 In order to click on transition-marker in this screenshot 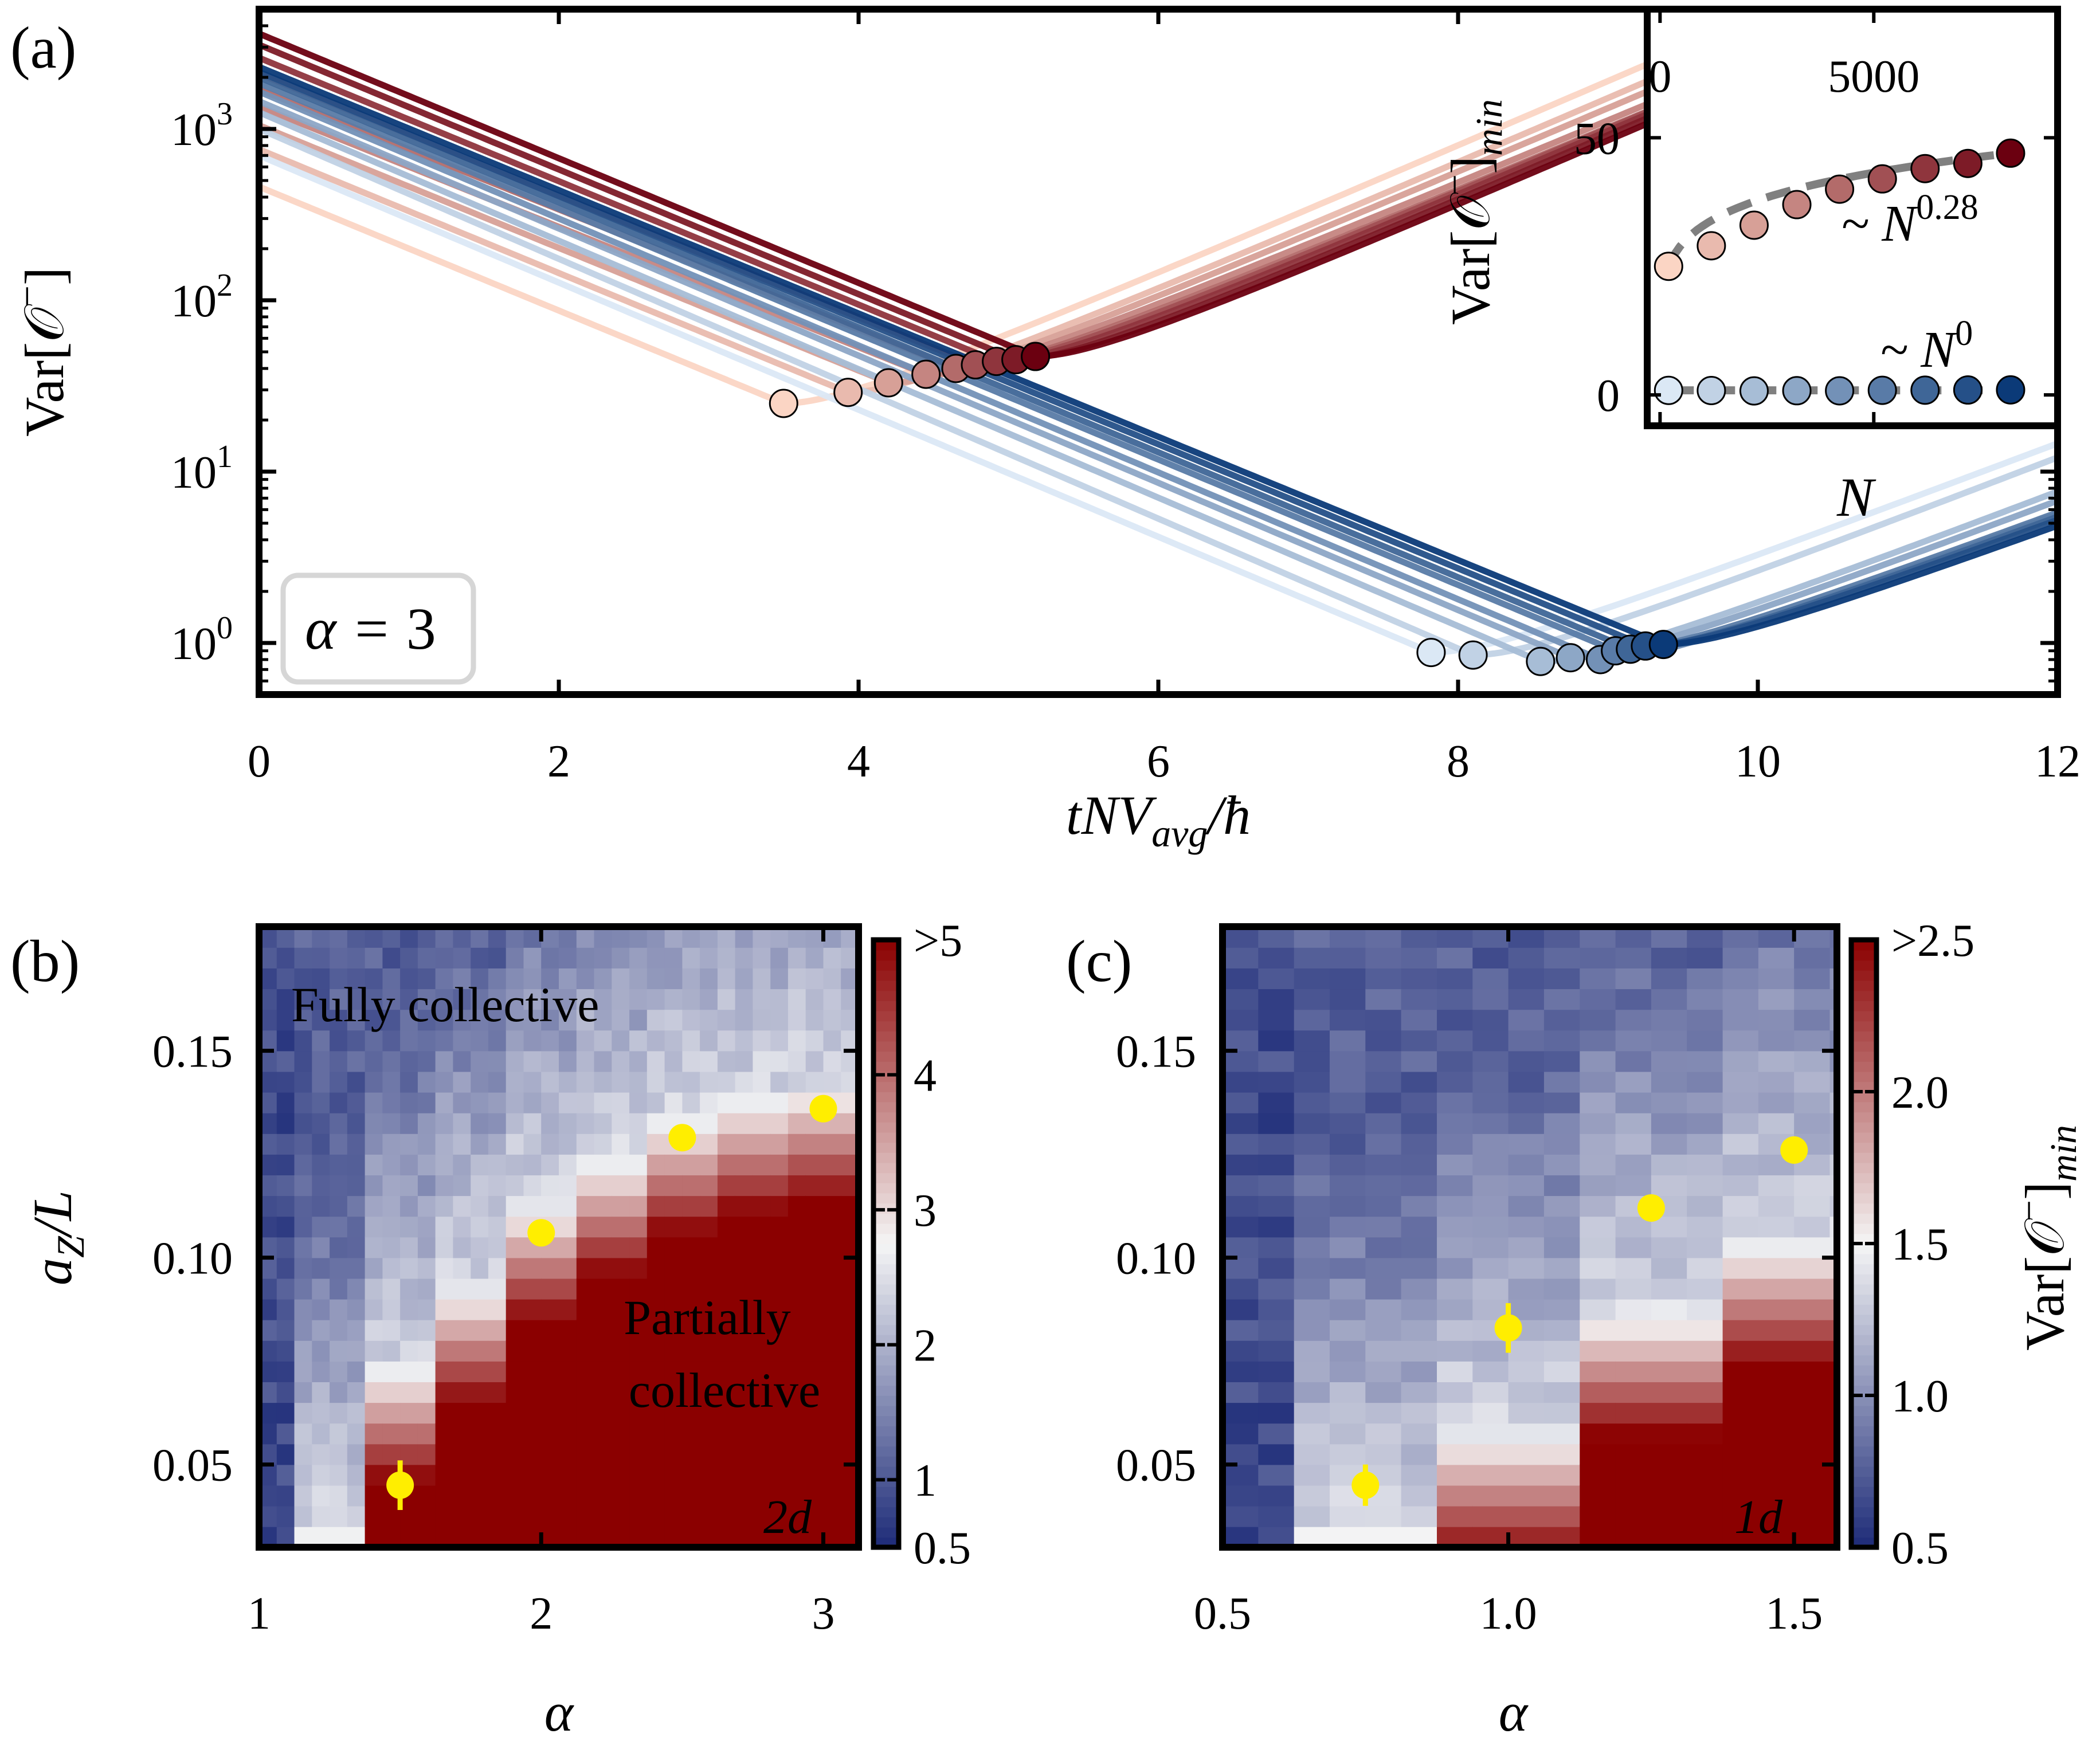, I will do `click(1508, 1328)`.